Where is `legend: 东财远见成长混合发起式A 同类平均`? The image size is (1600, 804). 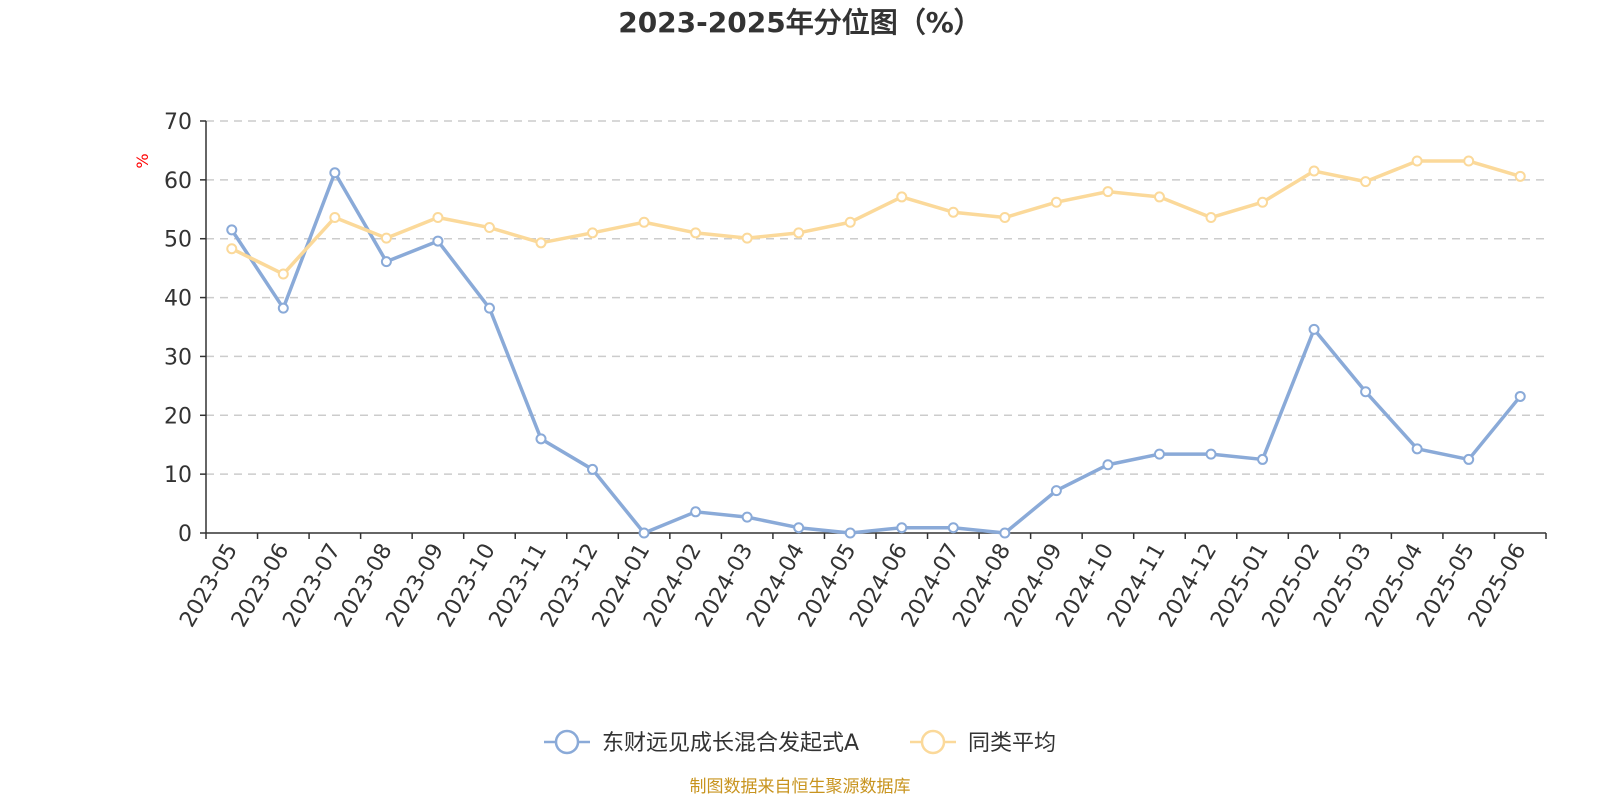 legend: 东财远见成长混合发起式A 同类平均 is located at coordinates (800, 742).